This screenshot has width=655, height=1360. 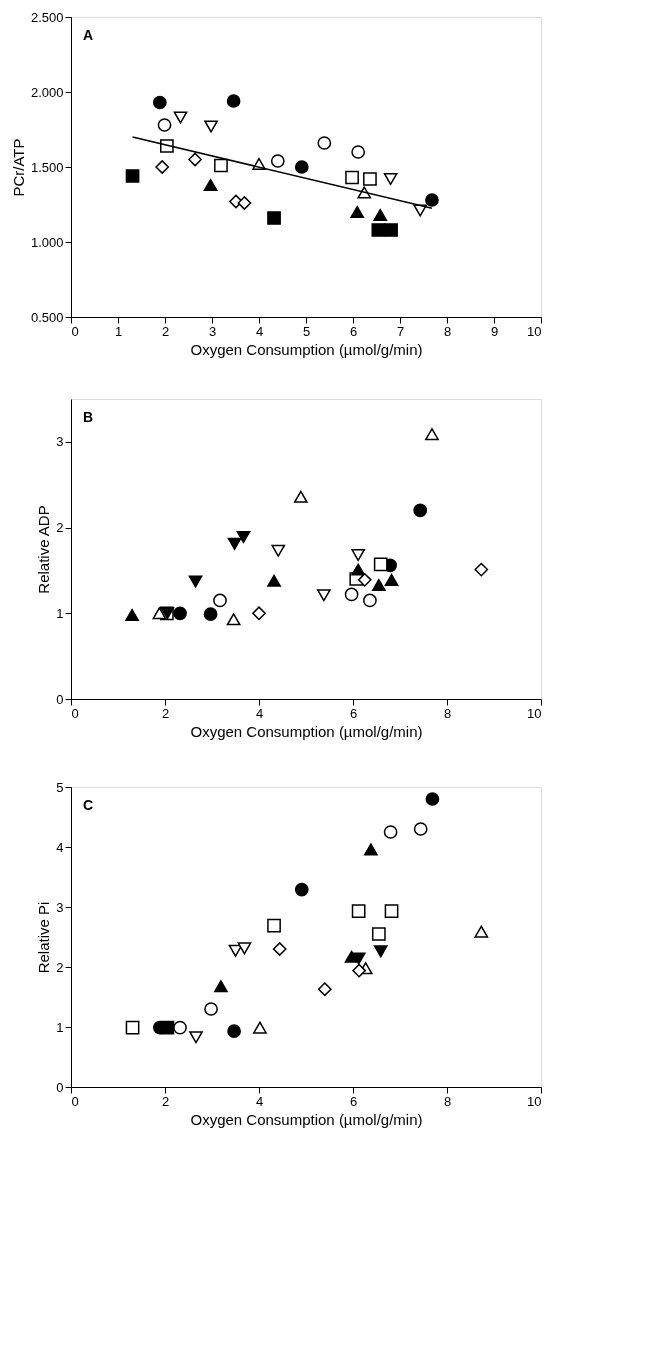 I want to click on y-tick-label: 3, so click(x=60, y=442).